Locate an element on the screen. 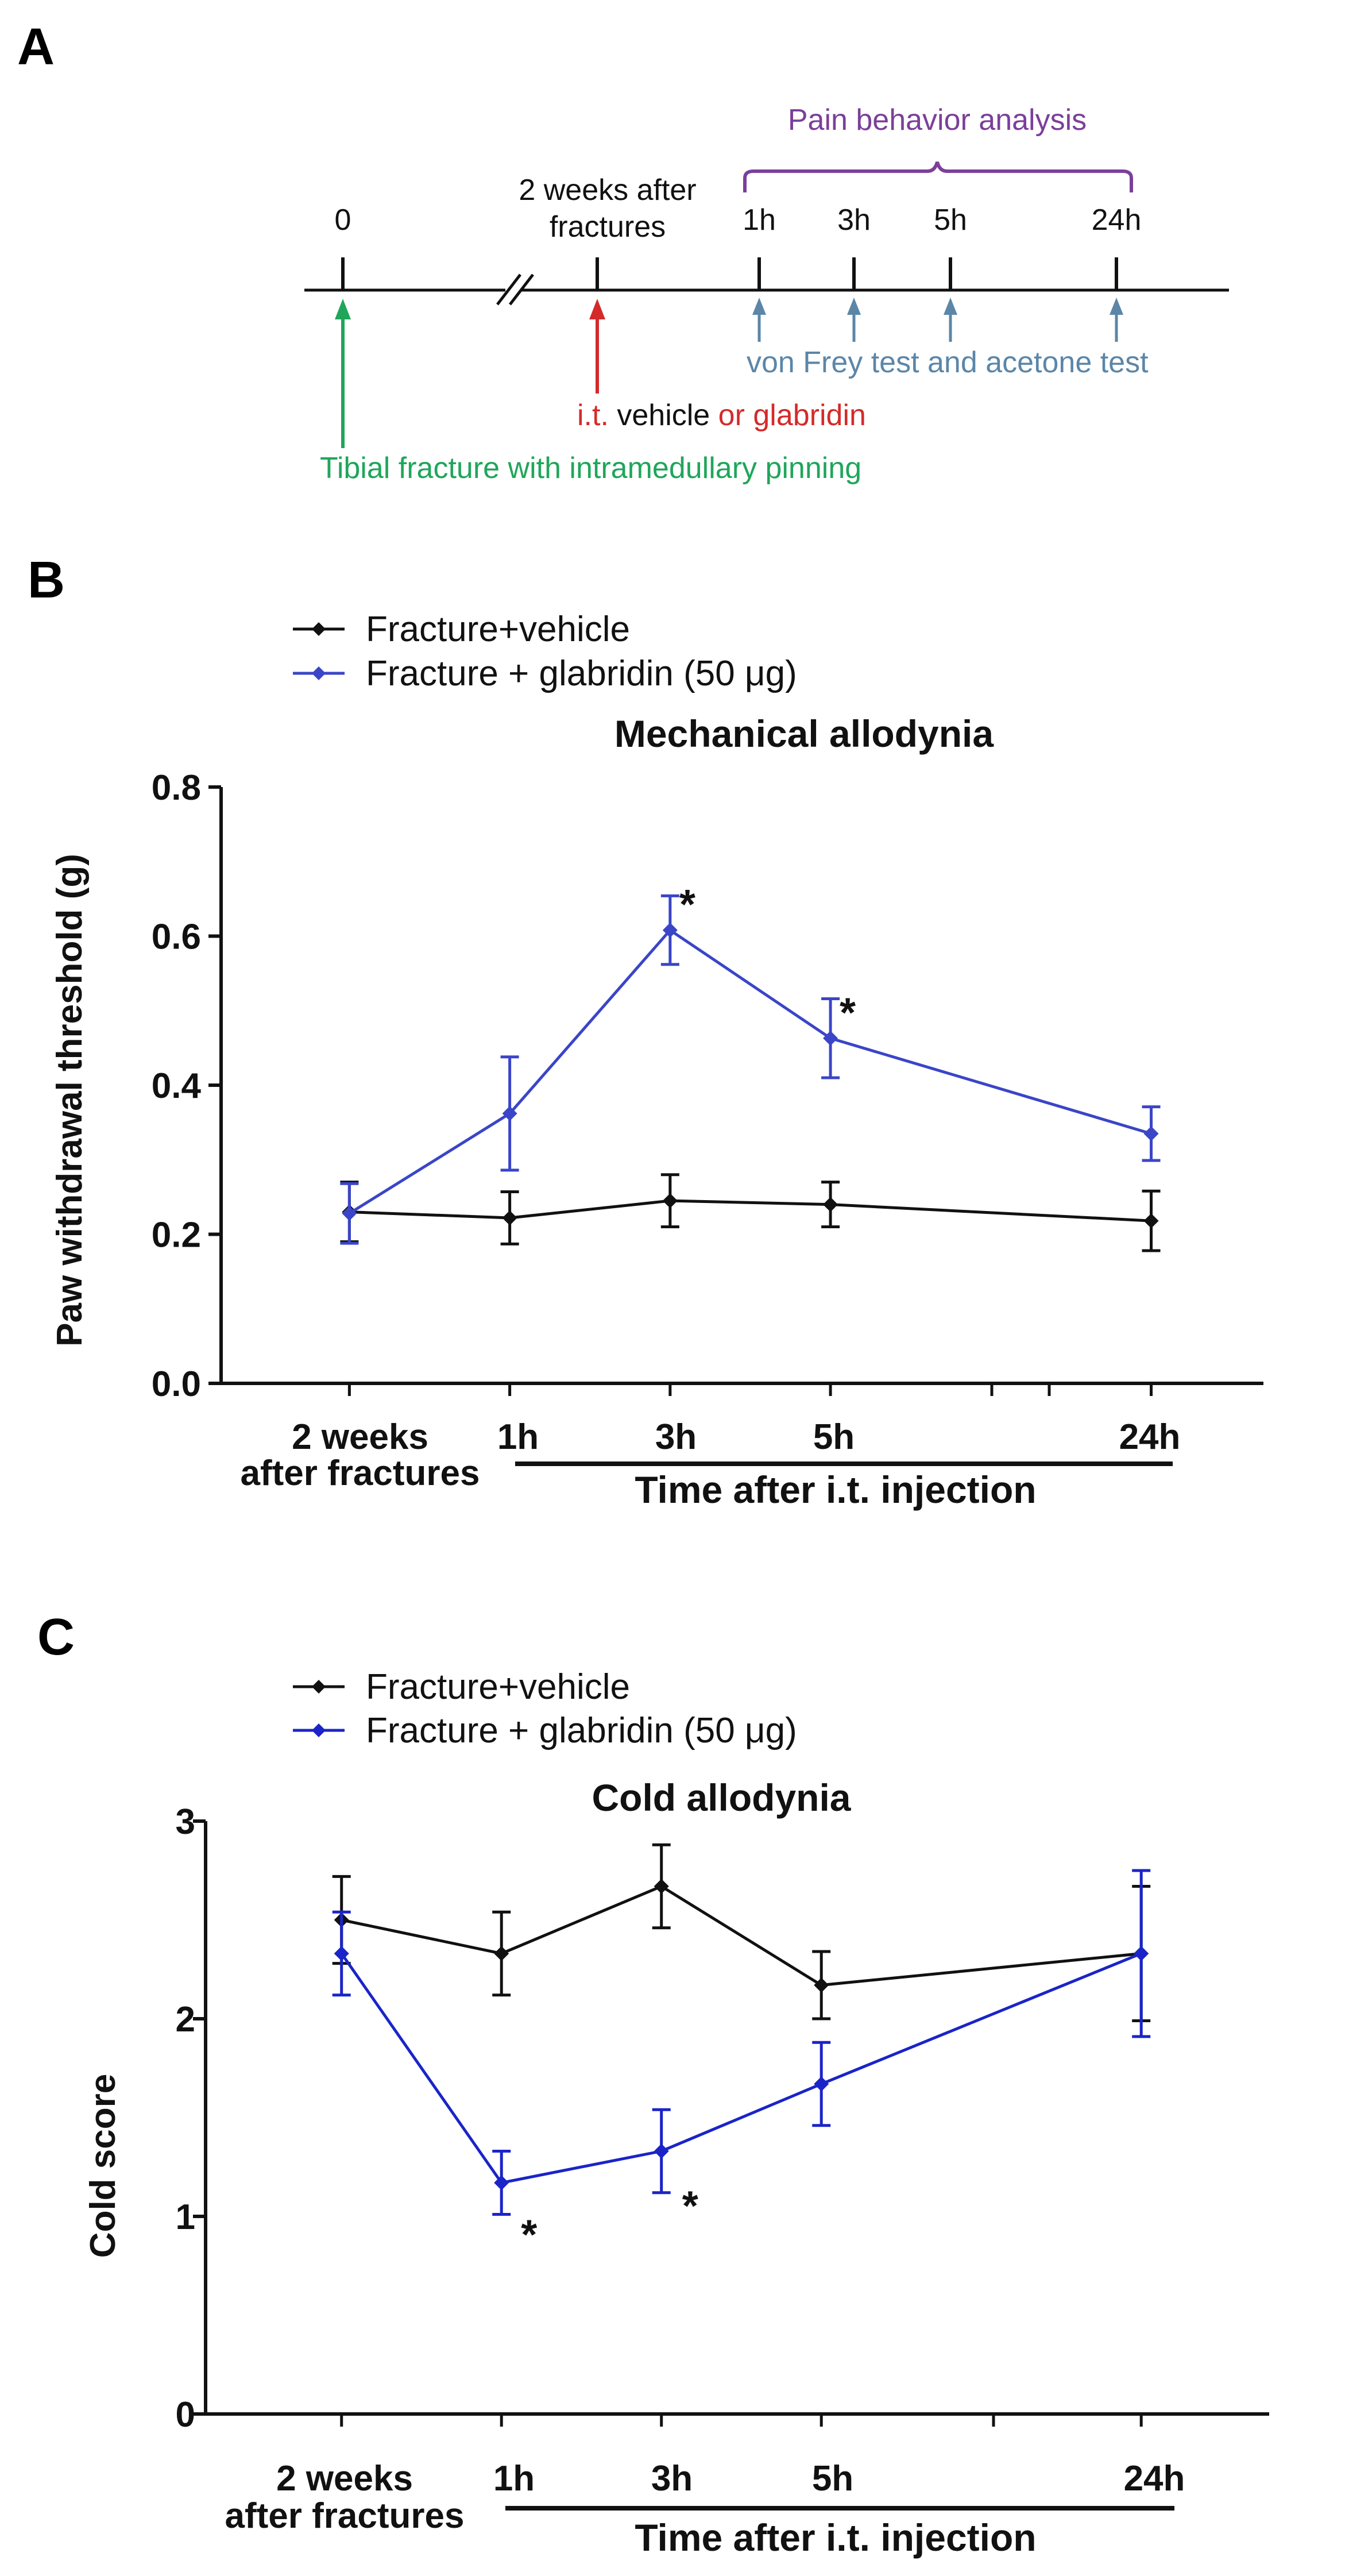  injection-label: i.t. vehicle or glabridin is located at coordinates (721, 416).